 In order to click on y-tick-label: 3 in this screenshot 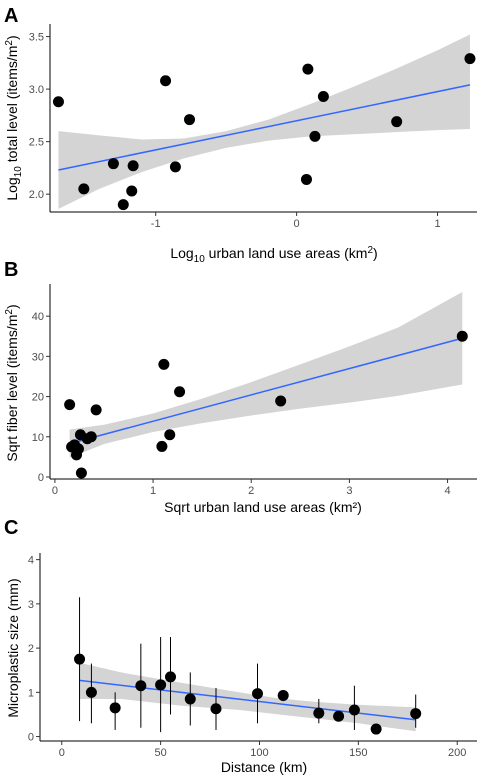, I will do `click(31, 605)`.